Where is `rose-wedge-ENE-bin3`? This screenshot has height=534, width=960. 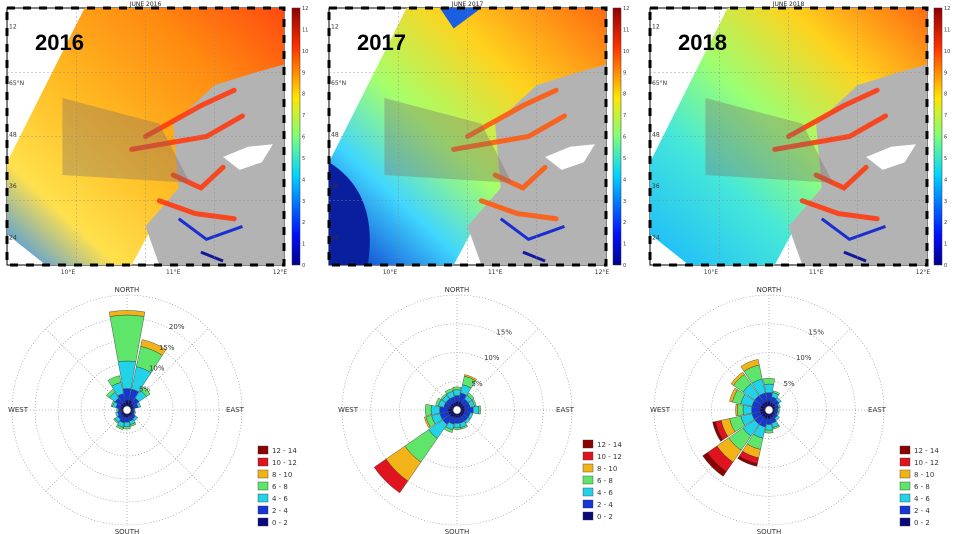 rose-wedge-ENE-bin3 is located at coordinates (474, 403).